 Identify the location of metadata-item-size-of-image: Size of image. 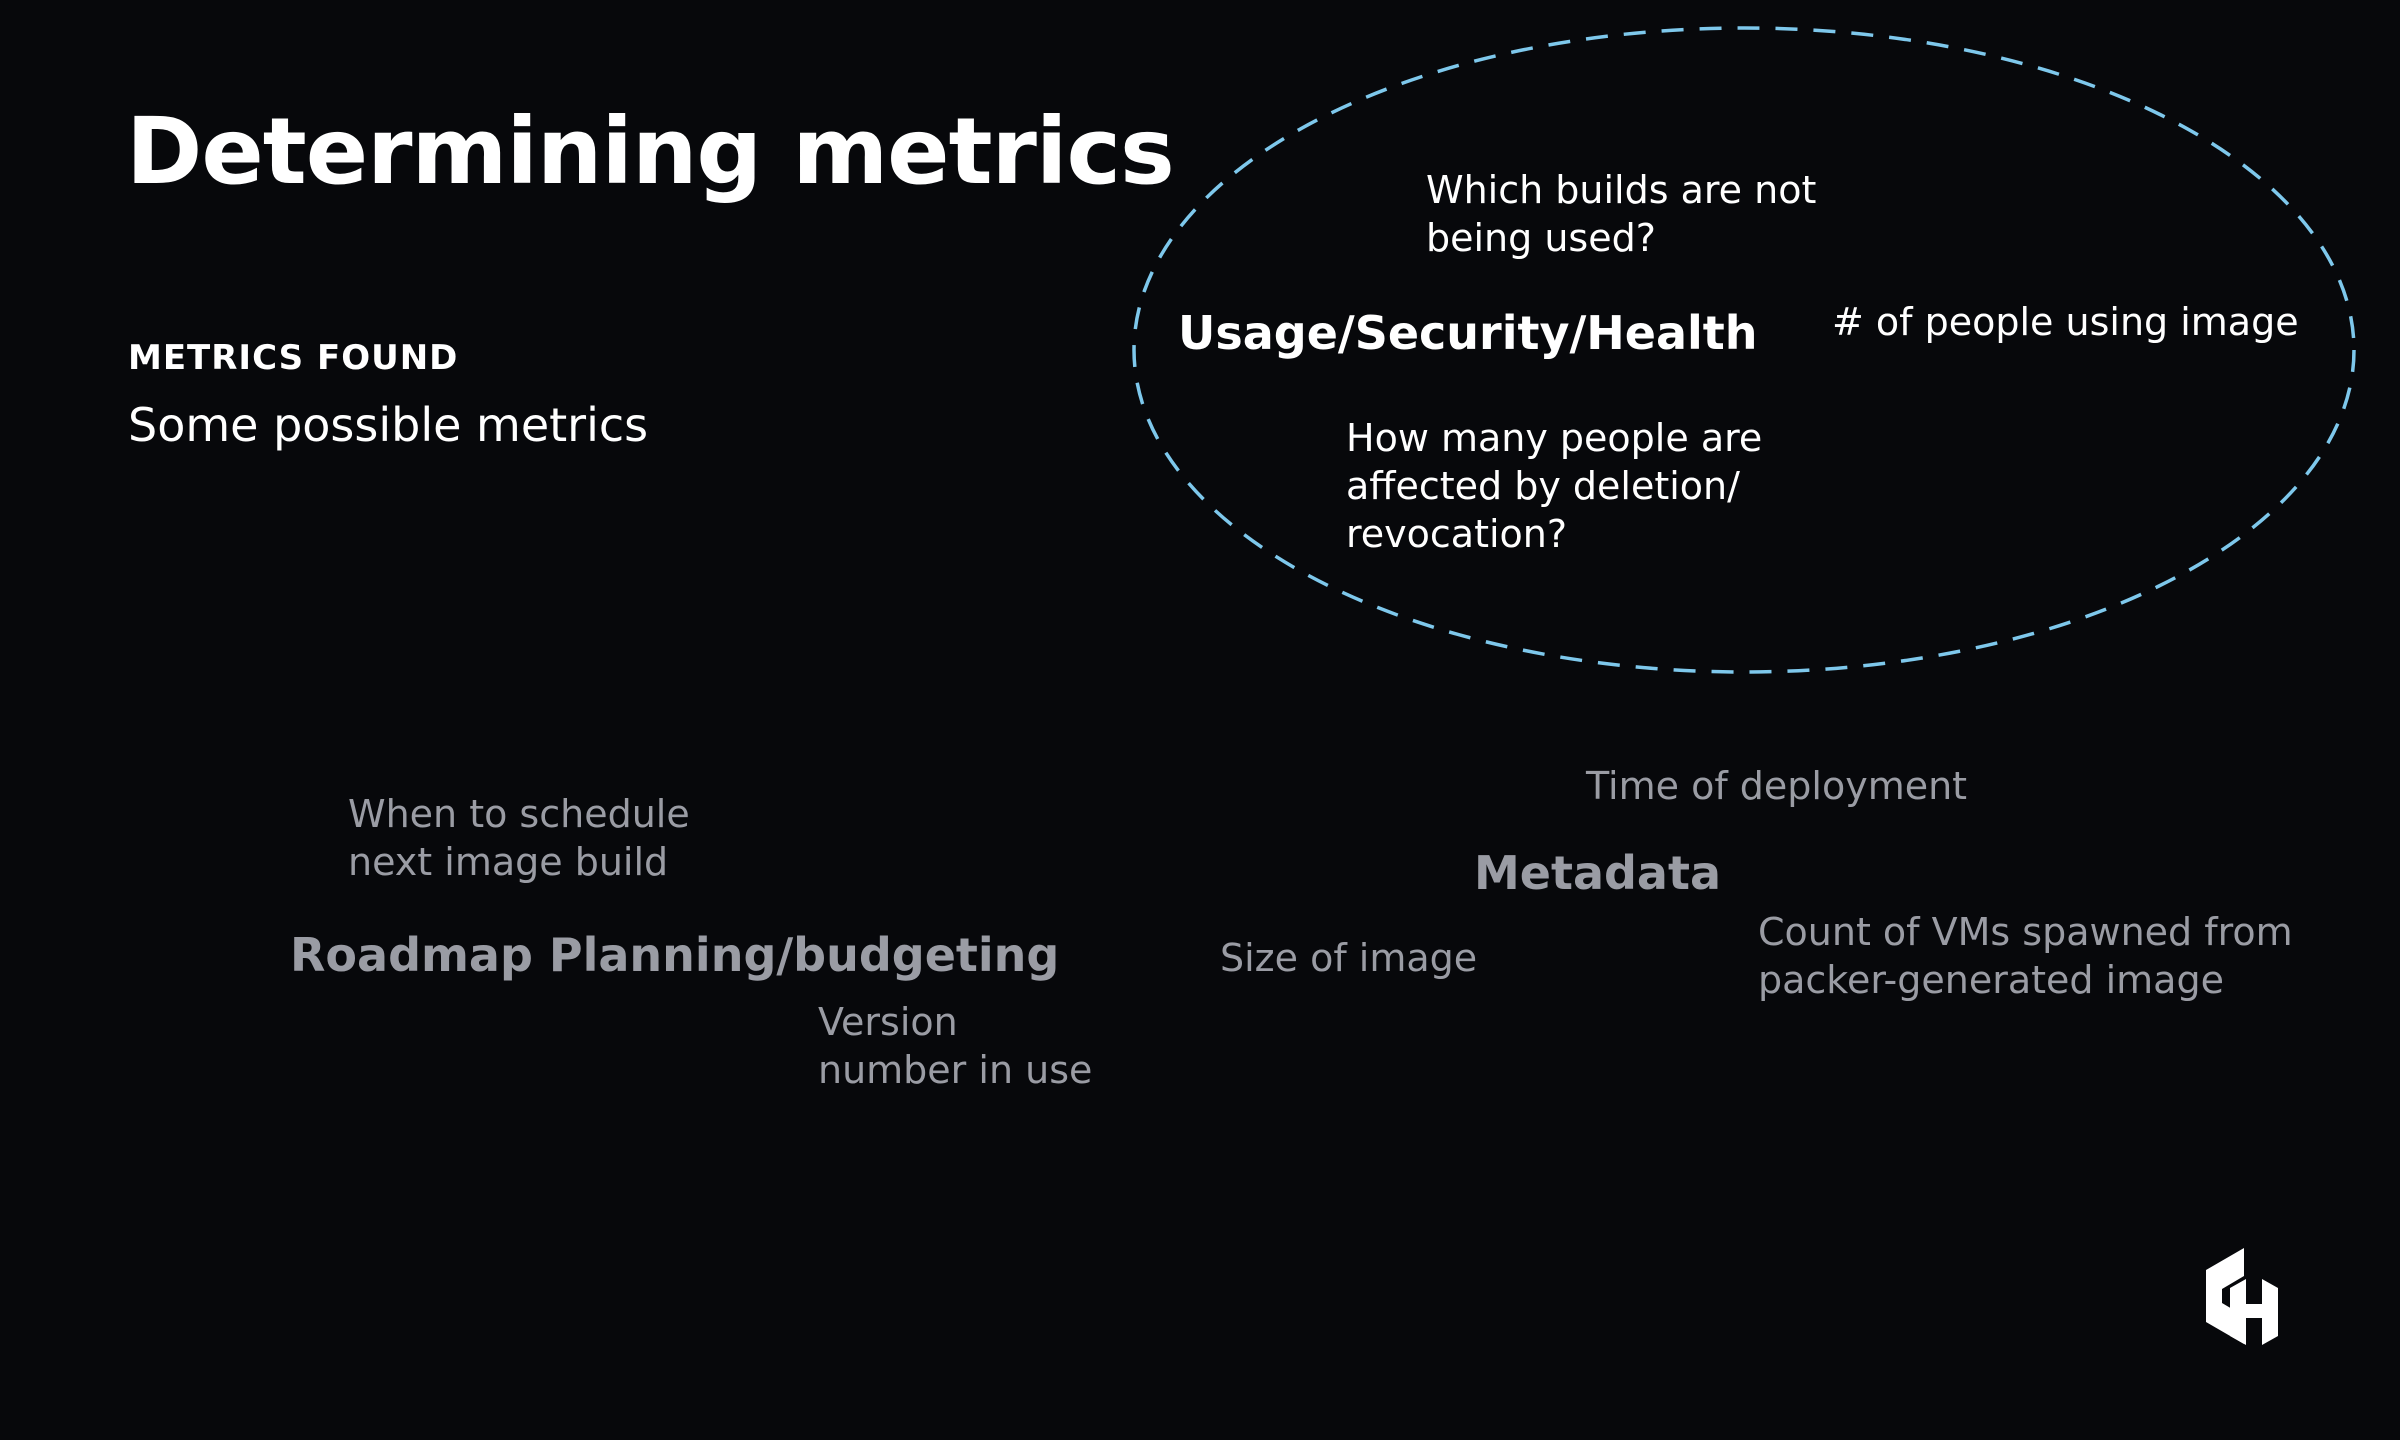
(1349, 958).